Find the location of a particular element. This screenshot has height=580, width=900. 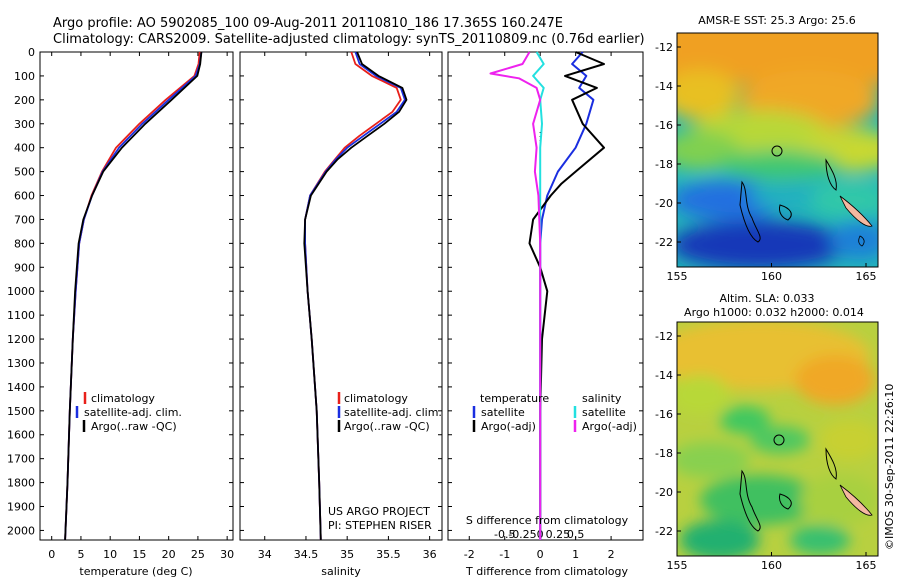

x-tick-label: 35.5 is located at coordinates (388, 554).